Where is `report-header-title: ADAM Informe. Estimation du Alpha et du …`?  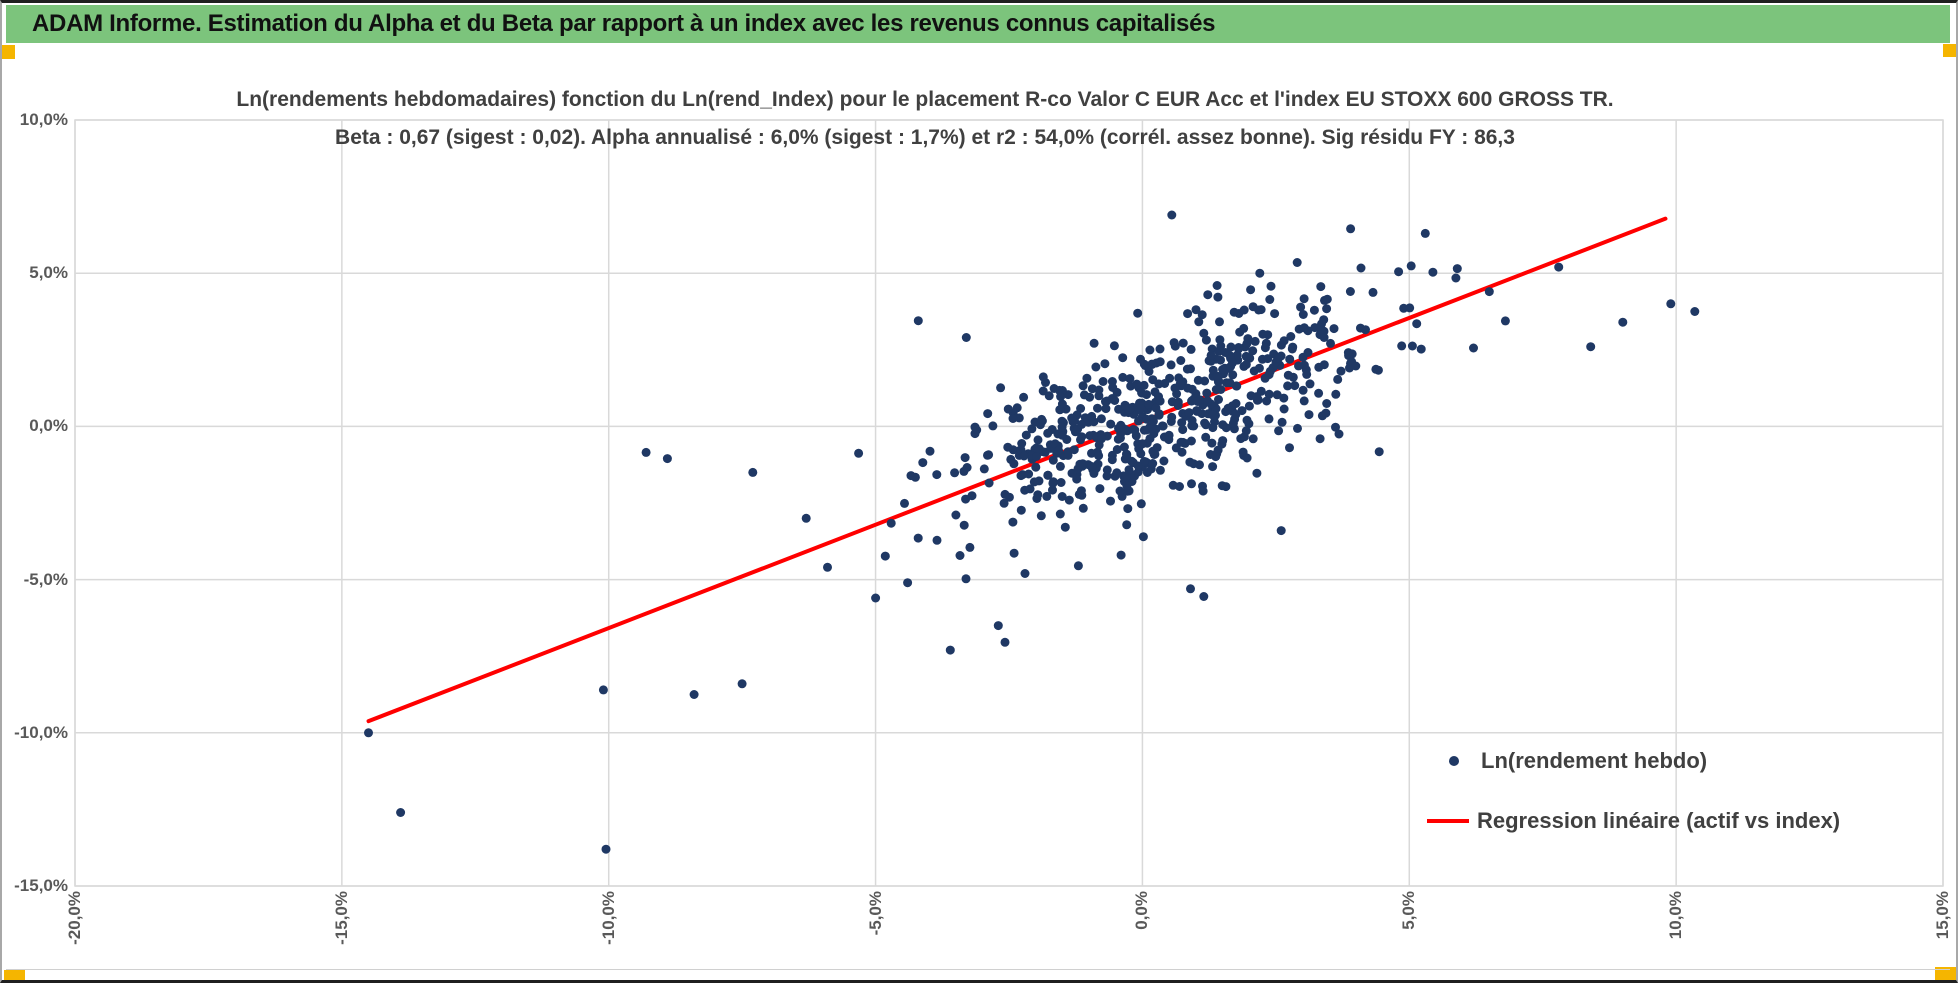
report-header-title: ADAM Informe. Estimation du Alpha et du … is located at coordinates (624, 23).